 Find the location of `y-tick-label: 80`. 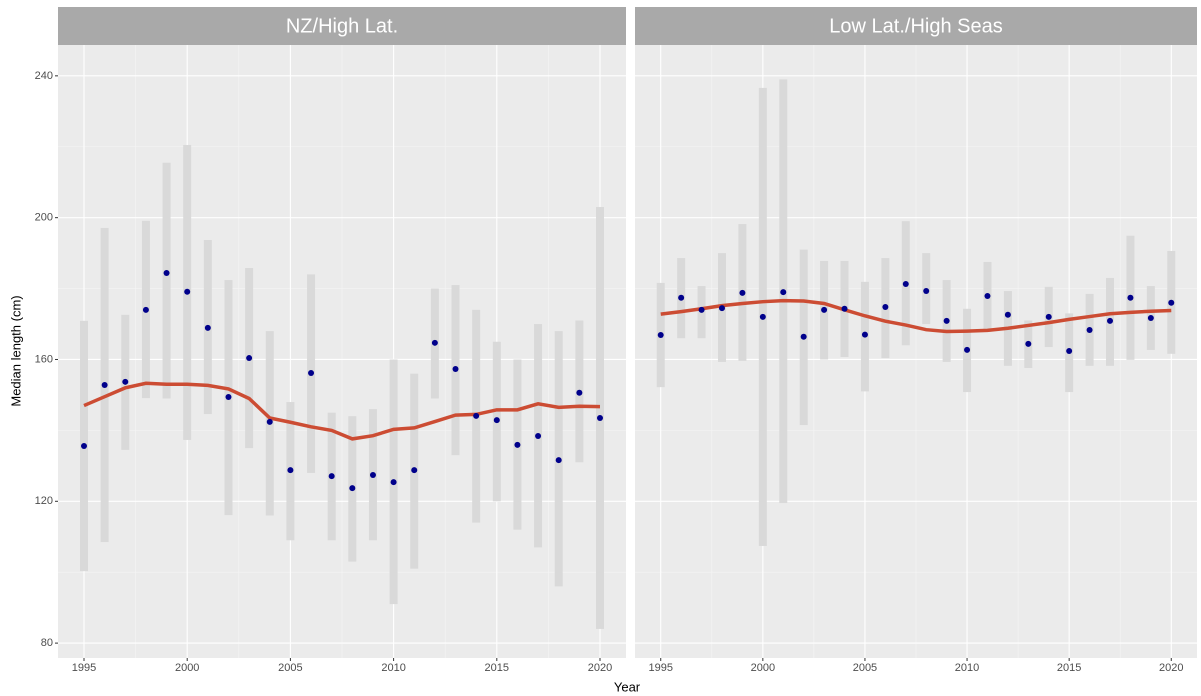

y-tick-label: 80 is located at coordinates (47, 643).